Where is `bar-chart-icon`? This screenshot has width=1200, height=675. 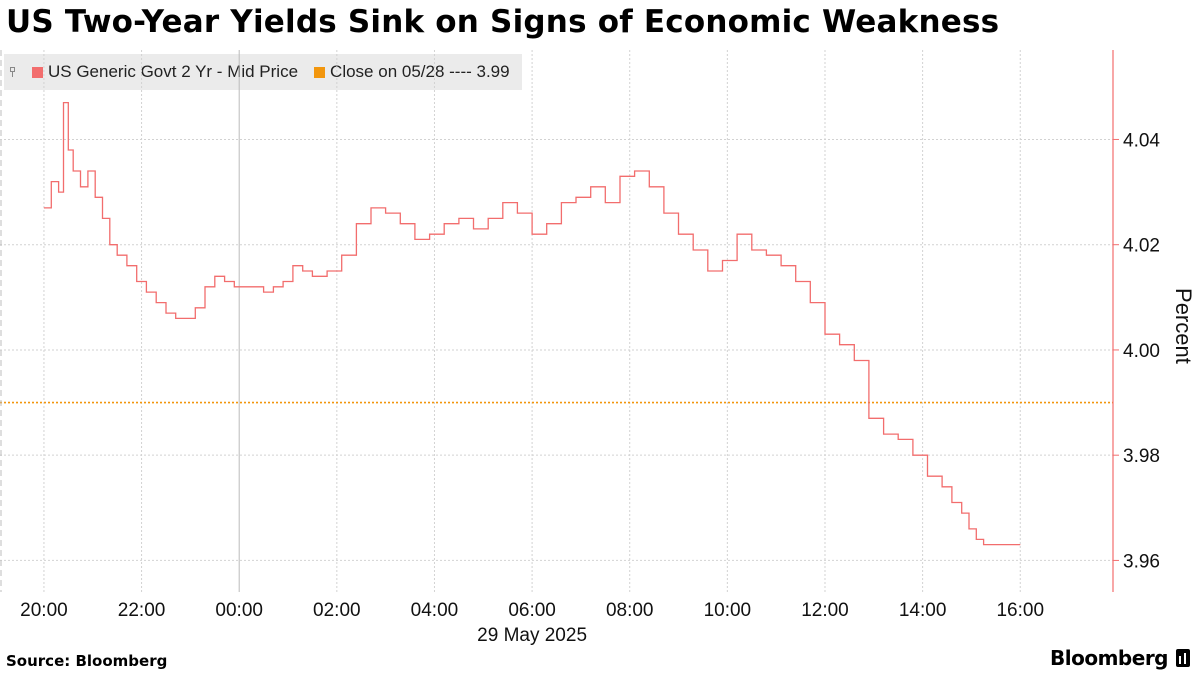
bar-chart-icon is located at coordinates (1183, 658).